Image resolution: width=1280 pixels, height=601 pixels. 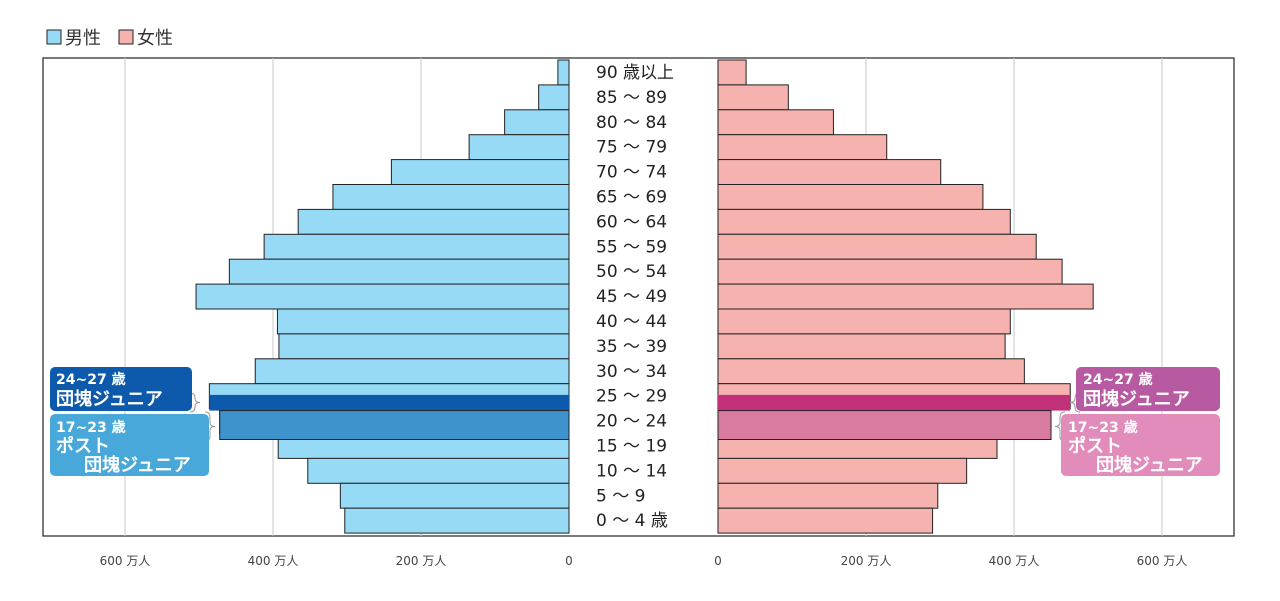 I want to click on age-label-9: 45 ～ 49, so click(x=631, y=297).